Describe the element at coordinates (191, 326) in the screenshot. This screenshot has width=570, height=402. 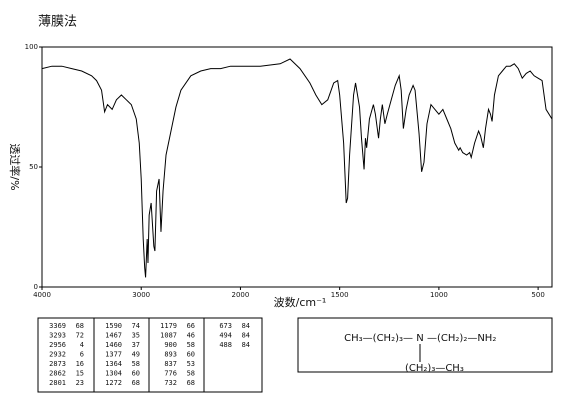
I see `peak-transmittance: 66` at that location.